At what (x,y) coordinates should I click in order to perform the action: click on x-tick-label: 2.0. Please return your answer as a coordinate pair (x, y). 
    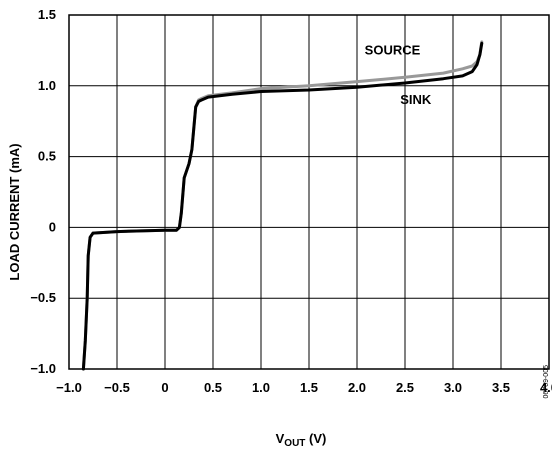
    Looking at the image, I should click on (357, 387).